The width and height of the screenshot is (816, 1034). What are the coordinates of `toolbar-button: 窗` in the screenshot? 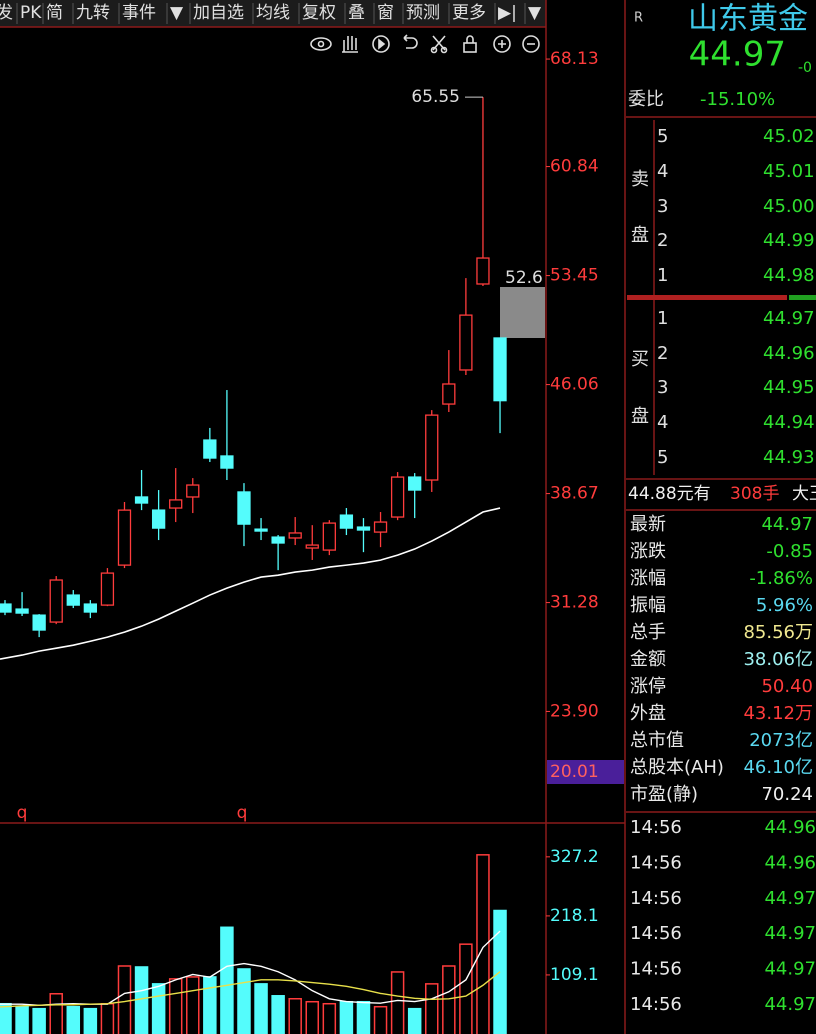 It's located at (385, 13).